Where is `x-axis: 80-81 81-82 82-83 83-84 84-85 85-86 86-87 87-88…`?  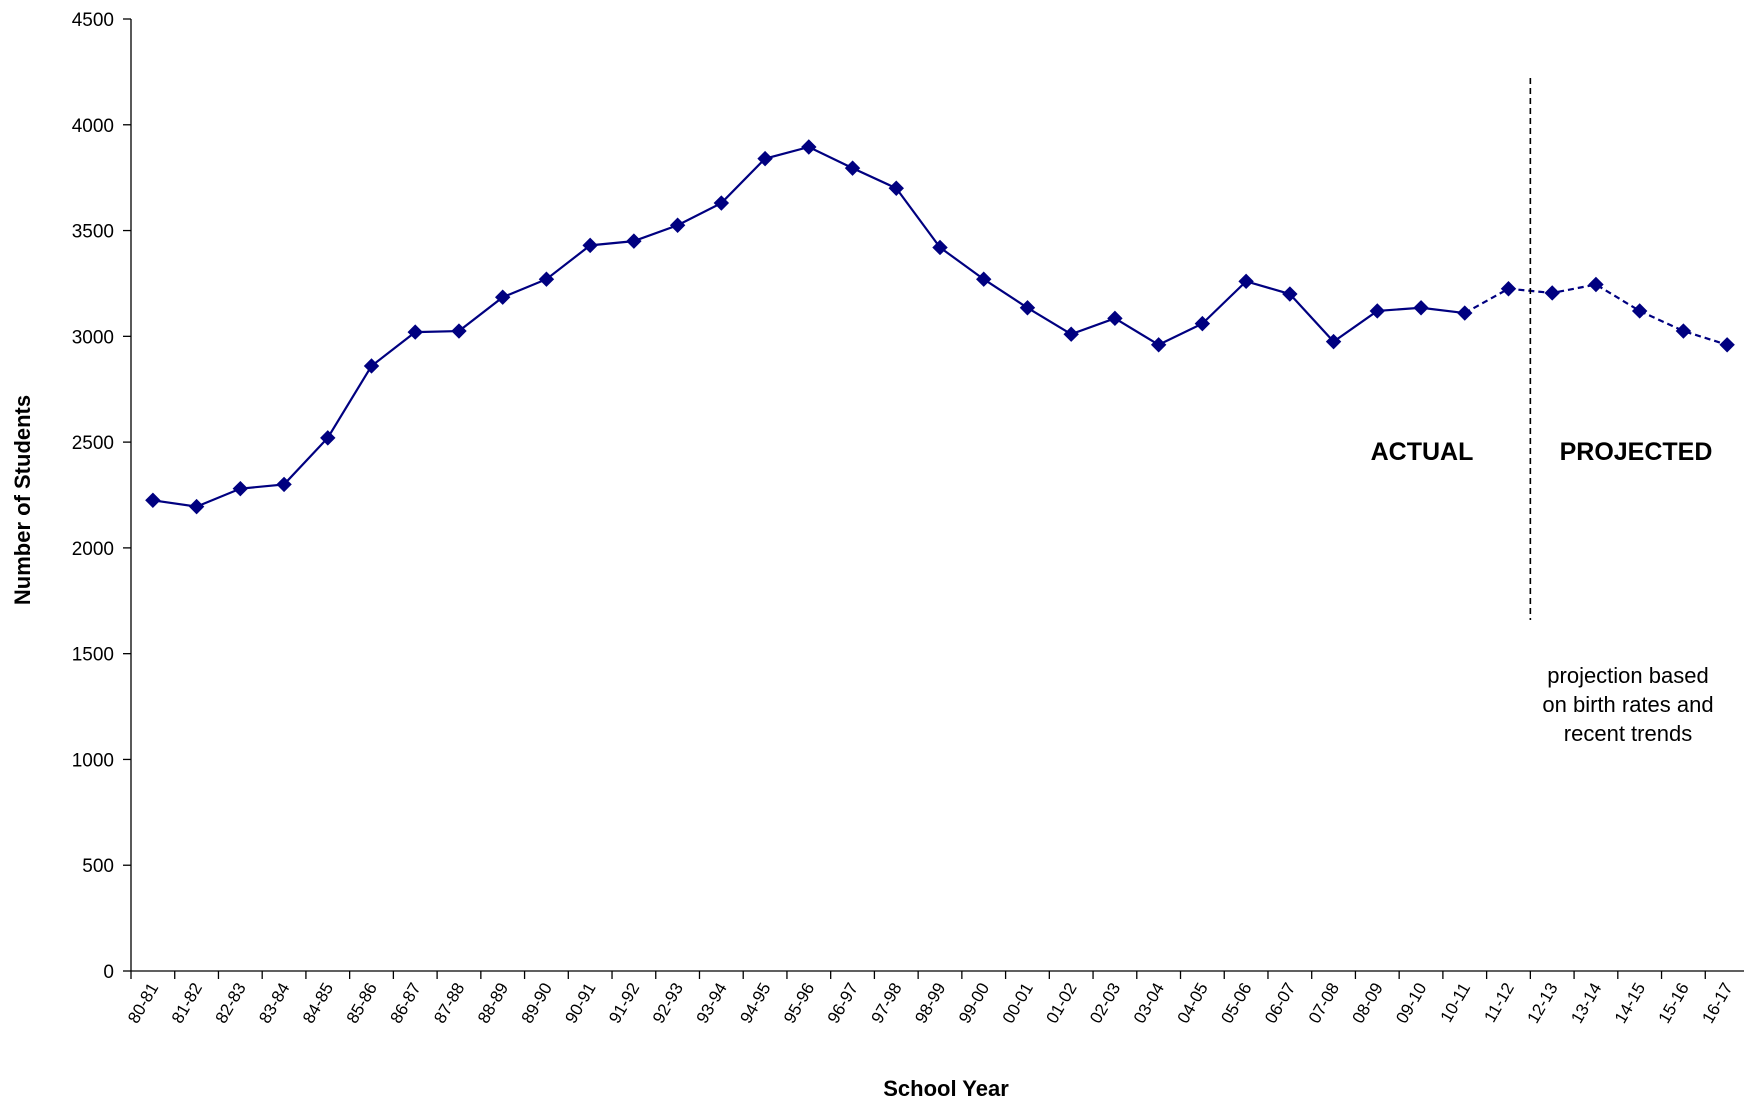
x-axis: 80-81 81-82 82-83 83-84 84-85 85-86 86-87 87-88… is located at coordinates (934, 998).